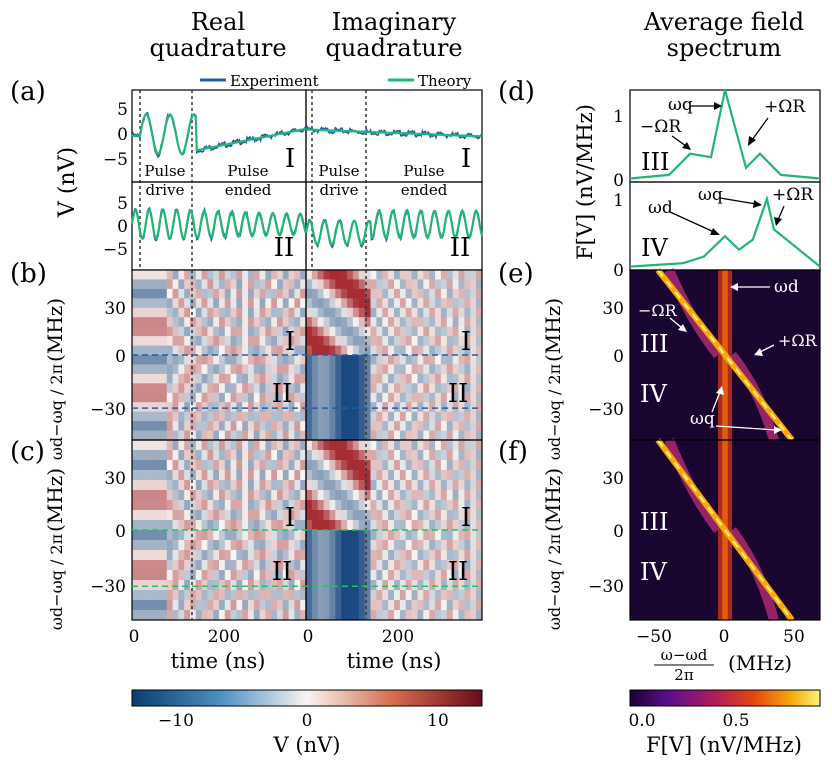 The width and height of the screenshot is (832, 766). What do you see at coordinates (282, 572) in the screenshot?
I see `roman-c-real-II: II` at bounding box center [282, 572].